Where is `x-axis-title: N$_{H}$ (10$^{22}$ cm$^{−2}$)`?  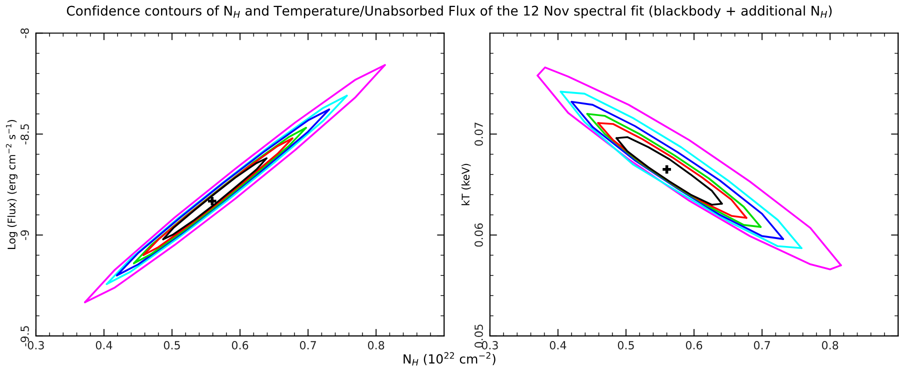 x-axis-title: N$_{H}$ (10$^{22}$ cm$^{−2}$) is located at coordinates (450, 359).